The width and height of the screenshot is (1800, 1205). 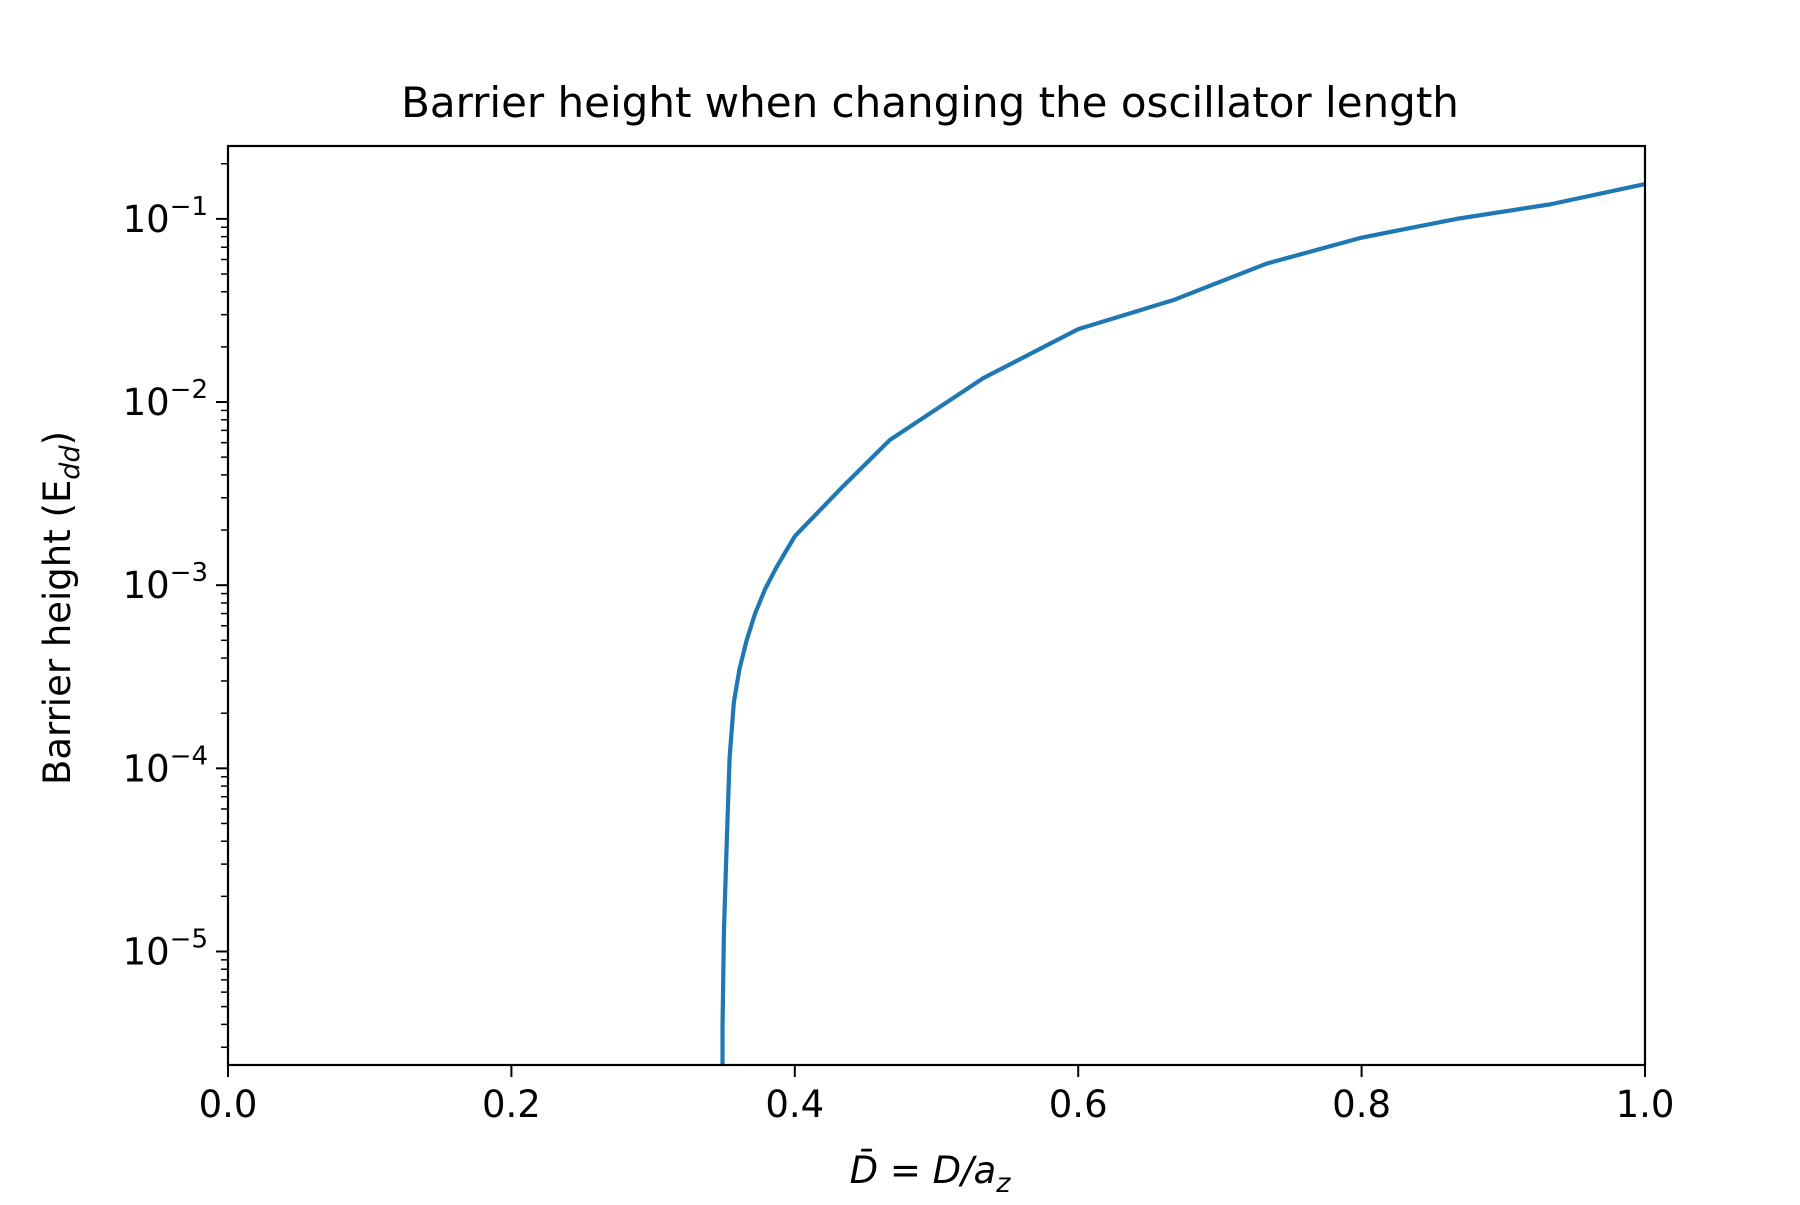 I want to click on x-axis-ticks: 0.0 0.2 0.4 0.6 0.8 1.0, so click(x=937, y=1095).